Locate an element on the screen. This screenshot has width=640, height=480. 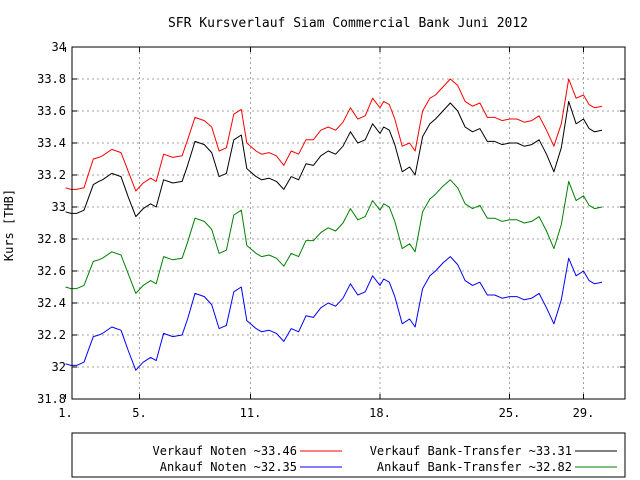
legend-box is located at coordinates (348, 455).